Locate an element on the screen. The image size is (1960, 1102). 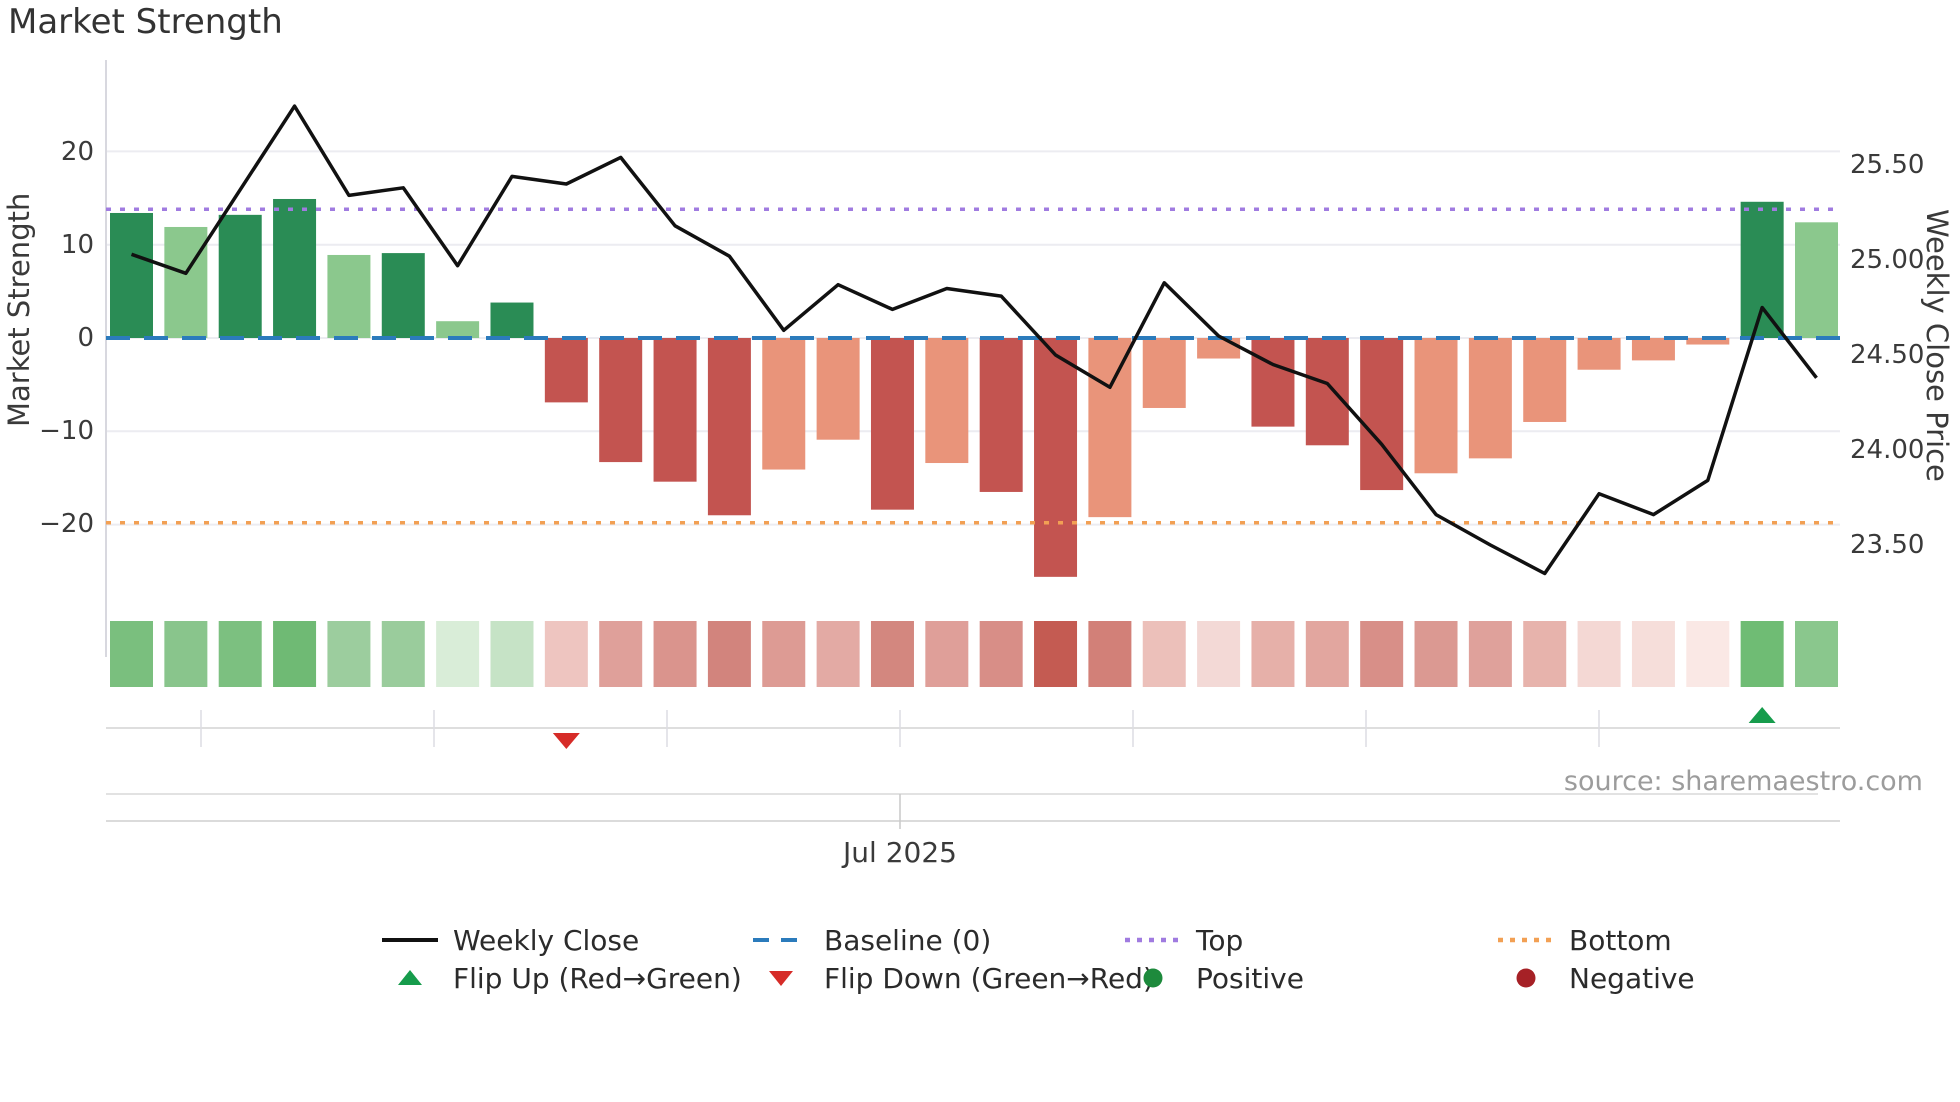
right-axis-label: Weekly Close Price is located at coordinates (1937, 345).